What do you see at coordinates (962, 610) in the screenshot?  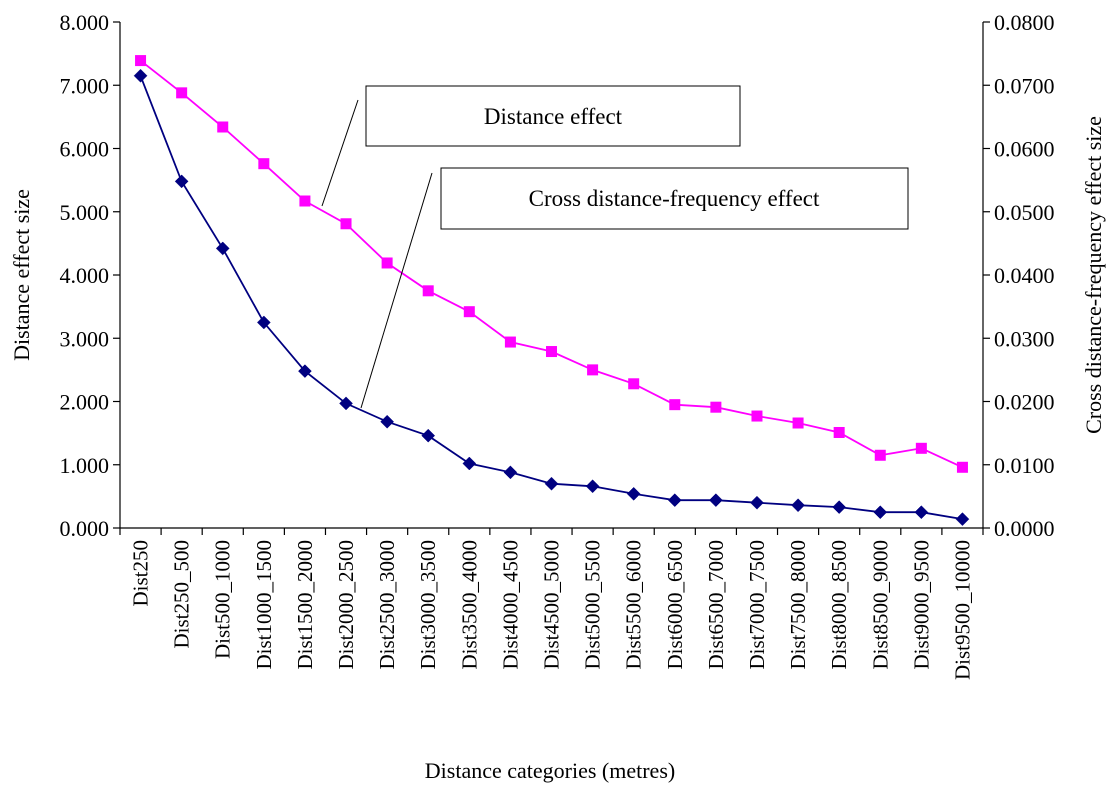 I see `category-label: Dist9500_10000` at bounding box center [962, 610].